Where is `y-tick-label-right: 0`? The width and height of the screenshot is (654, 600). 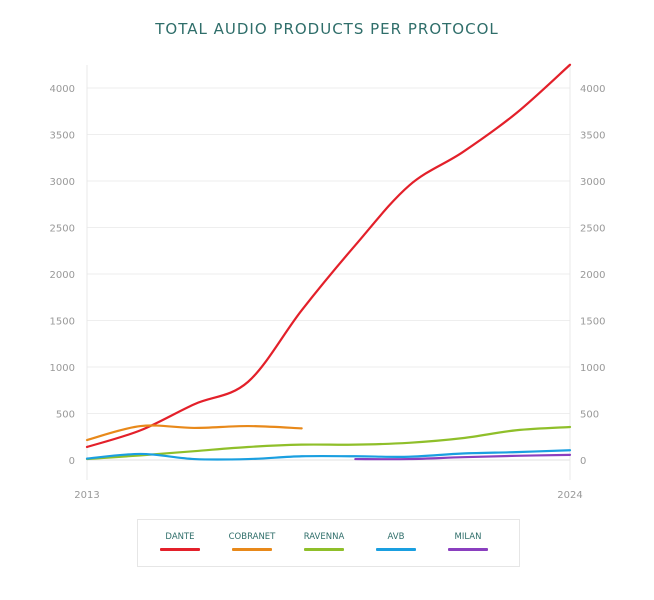 y-tick-label-right: 0 is located at coordinates (583, 461).